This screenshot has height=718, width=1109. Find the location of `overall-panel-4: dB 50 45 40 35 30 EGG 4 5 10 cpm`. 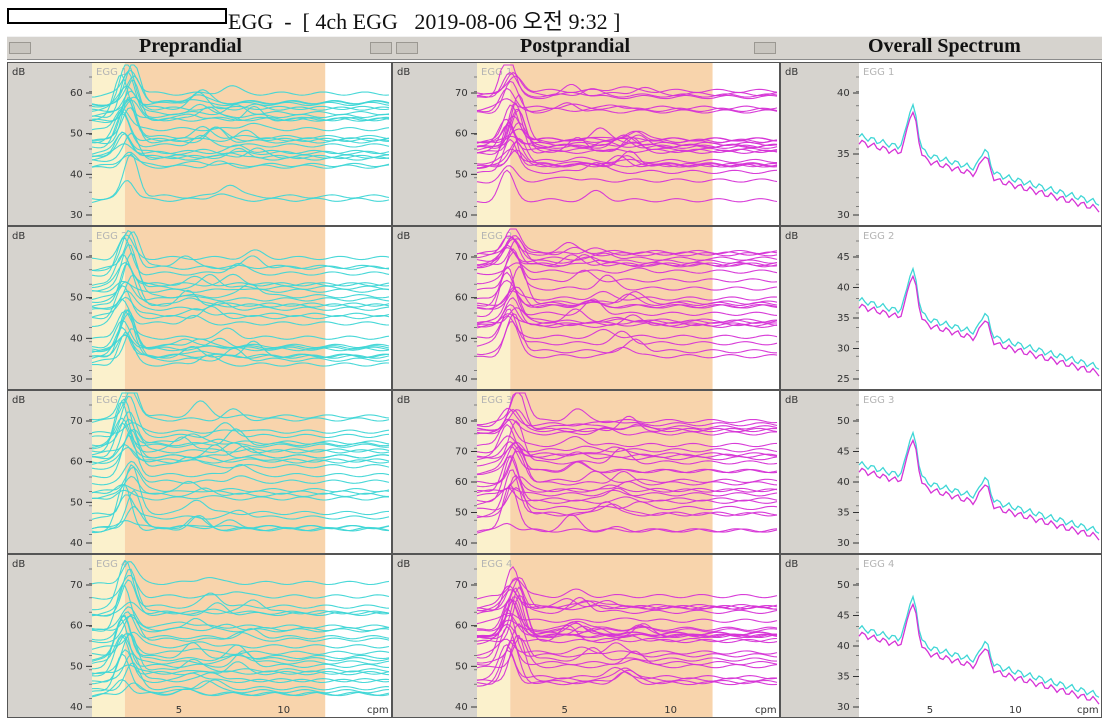

overall-panel-4: dB 50 45 40 35 30 EGG 4 5 10 cpm is located at coordinates (941, 636).